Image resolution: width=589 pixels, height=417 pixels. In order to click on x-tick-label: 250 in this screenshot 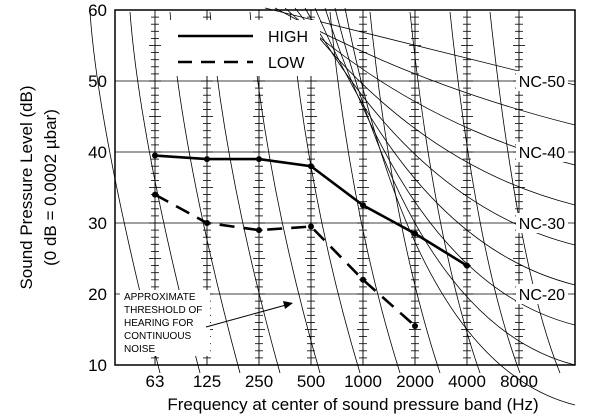, I will do `click(259, 381)`.